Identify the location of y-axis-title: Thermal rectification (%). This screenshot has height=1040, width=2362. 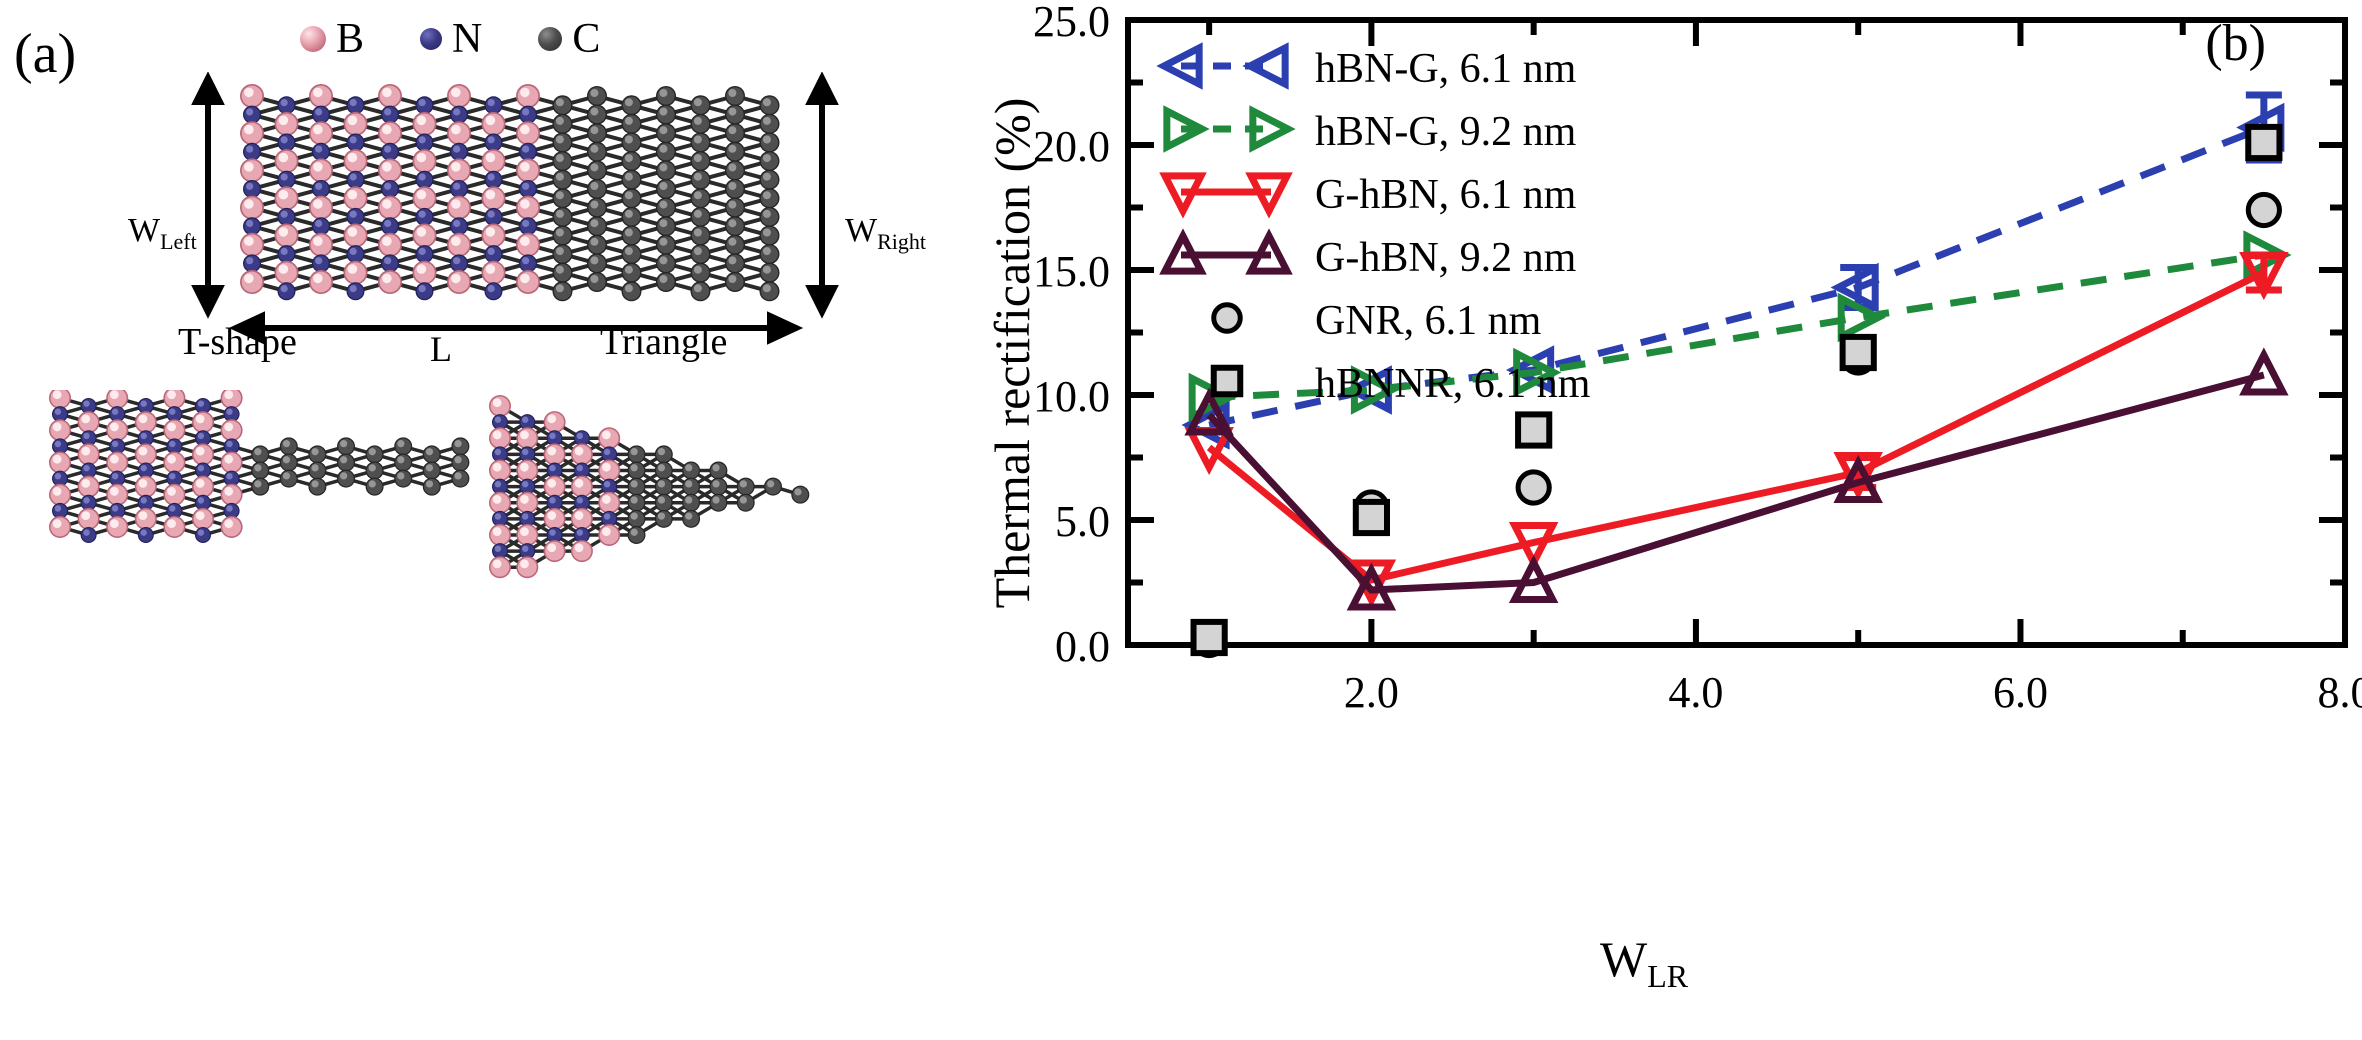
(1012, 353).